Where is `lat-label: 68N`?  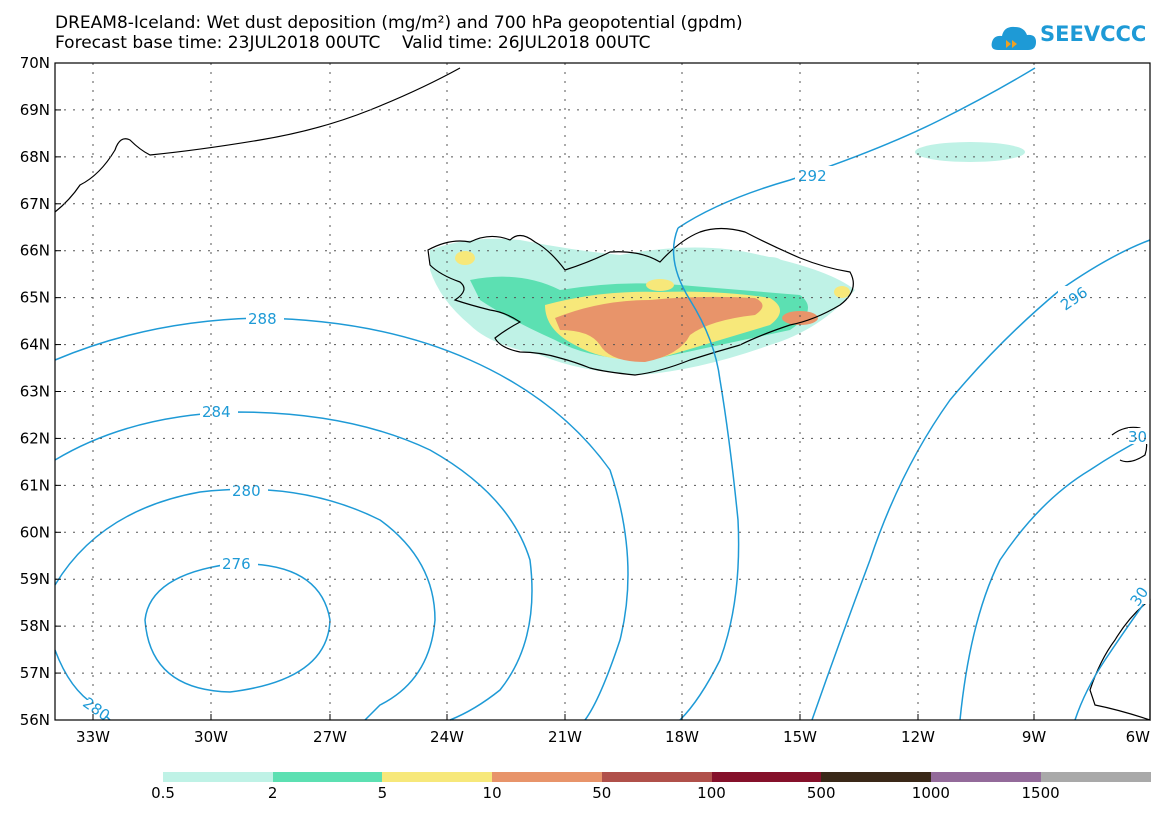
lat-label: 68N is located at coordinates (35, 157).